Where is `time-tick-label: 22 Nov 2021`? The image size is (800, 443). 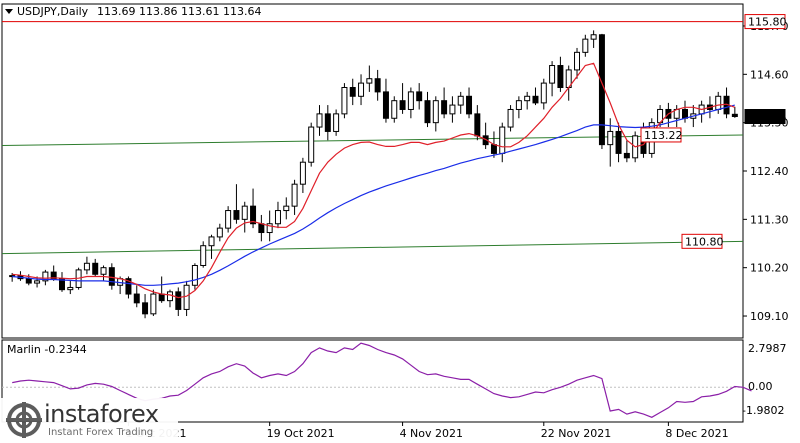 time-tick-label: 22 Nov 2021 is located at coordinates (576, 433).